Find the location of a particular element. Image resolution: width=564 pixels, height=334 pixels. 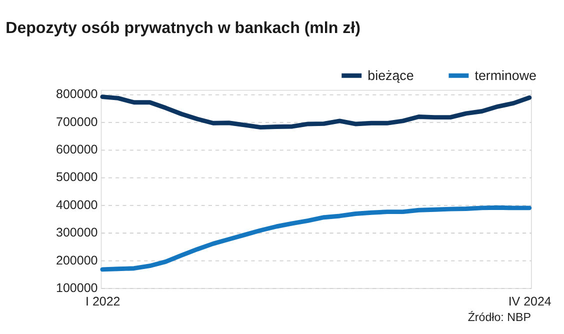

chart-title: Depozyty osób prywatnych w bankach (mln zł) is located at coordinates (183, 27).